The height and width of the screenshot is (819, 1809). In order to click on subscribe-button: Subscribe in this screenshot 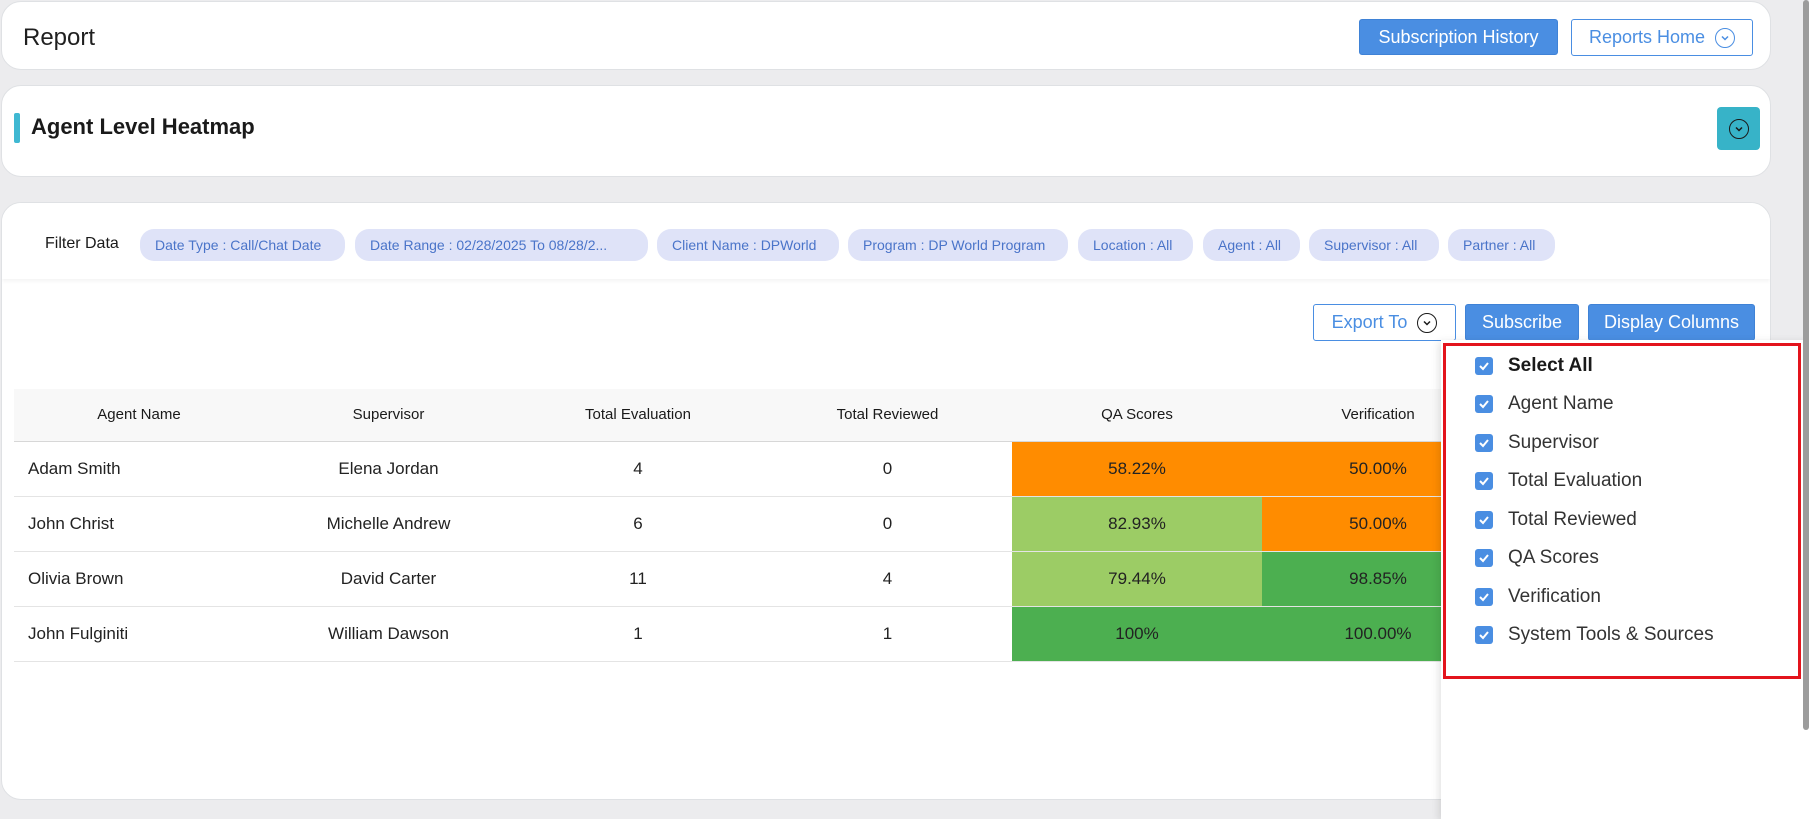, I will do `click(1522, 322)`.